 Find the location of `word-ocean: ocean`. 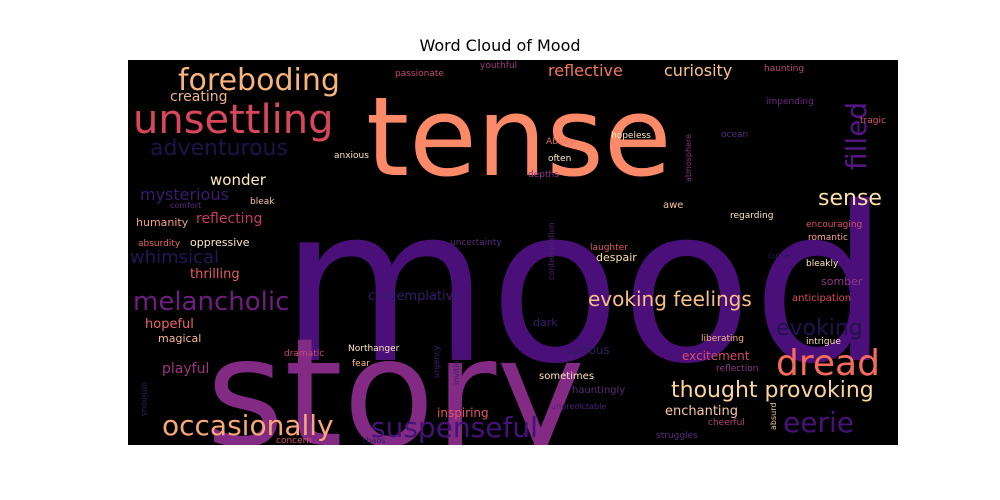

word-ocean: ocean is located at coordinates (734, 135).